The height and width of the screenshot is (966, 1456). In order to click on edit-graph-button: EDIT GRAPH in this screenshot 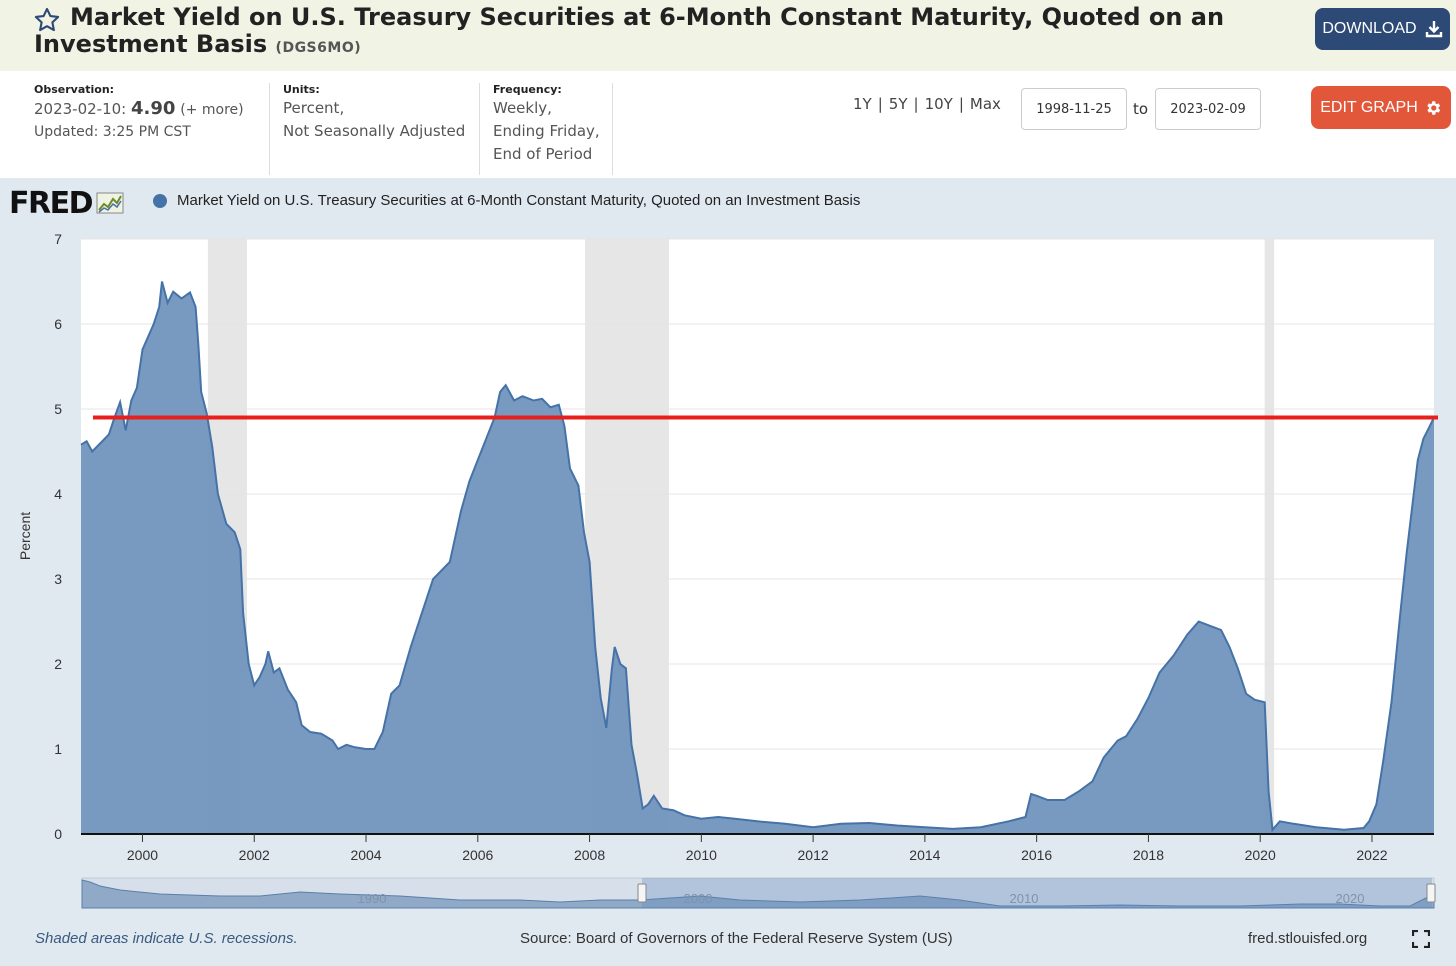, I will do `click(1381, 107)`.